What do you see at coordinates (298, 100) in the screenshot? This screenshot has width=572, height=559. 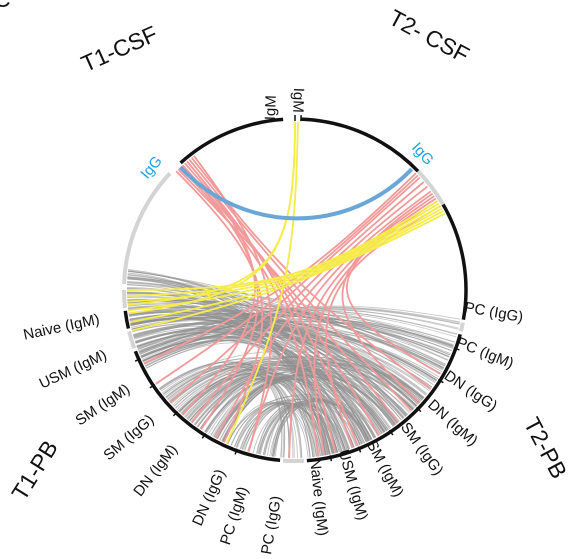 I see `segment-label-t2-csf-igm: IgM` at bounding box center [298, 100].